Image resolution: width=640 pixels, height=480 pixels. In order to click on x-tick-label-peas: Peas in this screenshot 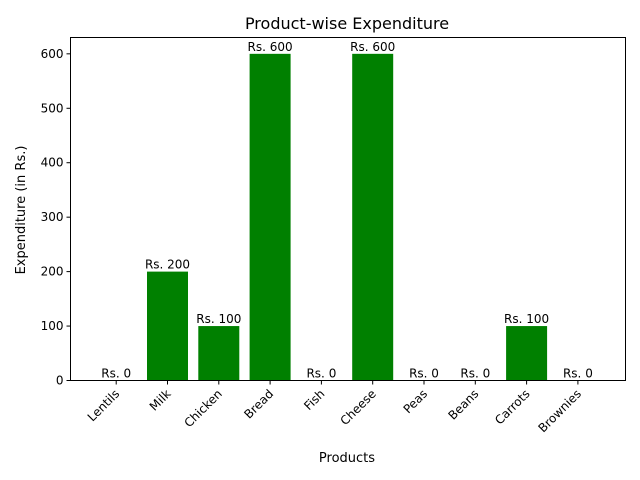, I will do `click(416, 402)`.